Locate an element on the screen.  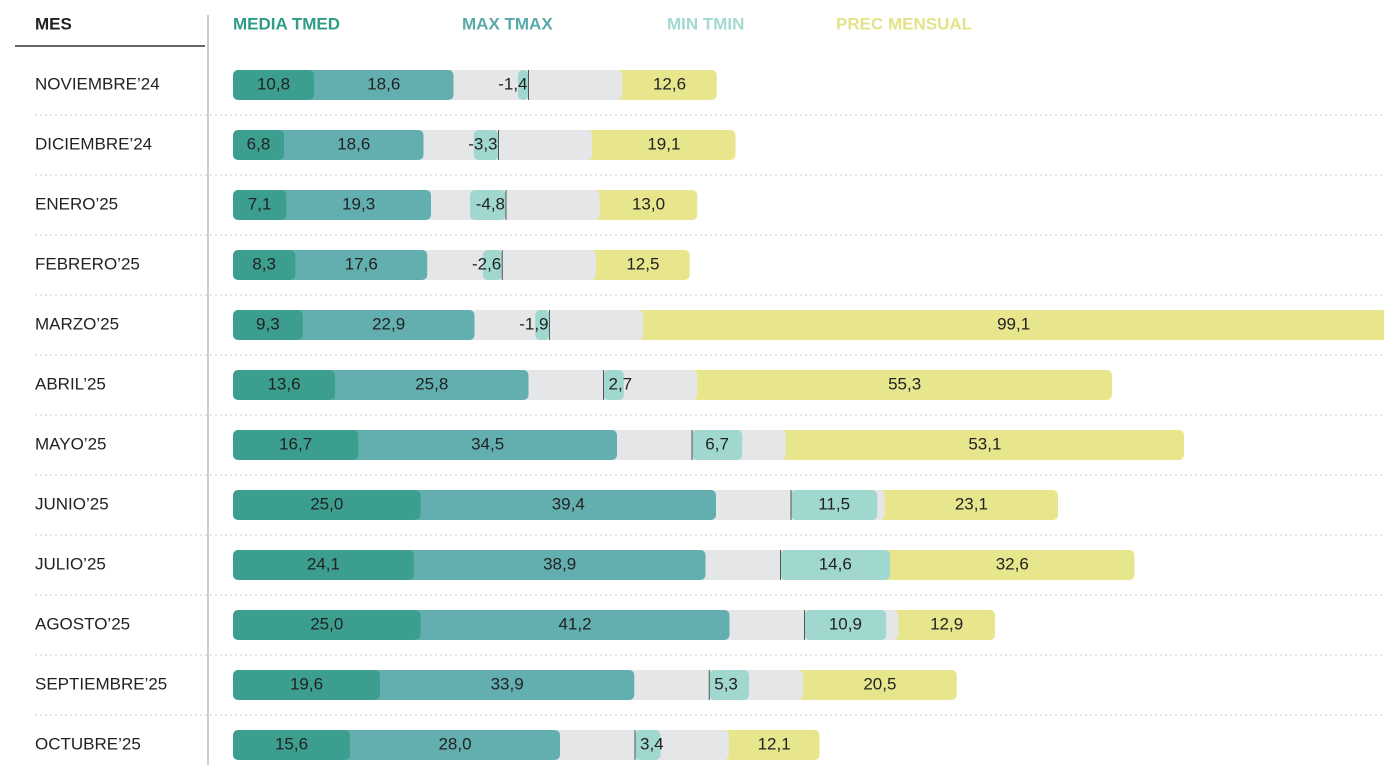
value-label: 24,1 is located at coordinates (323, 563).